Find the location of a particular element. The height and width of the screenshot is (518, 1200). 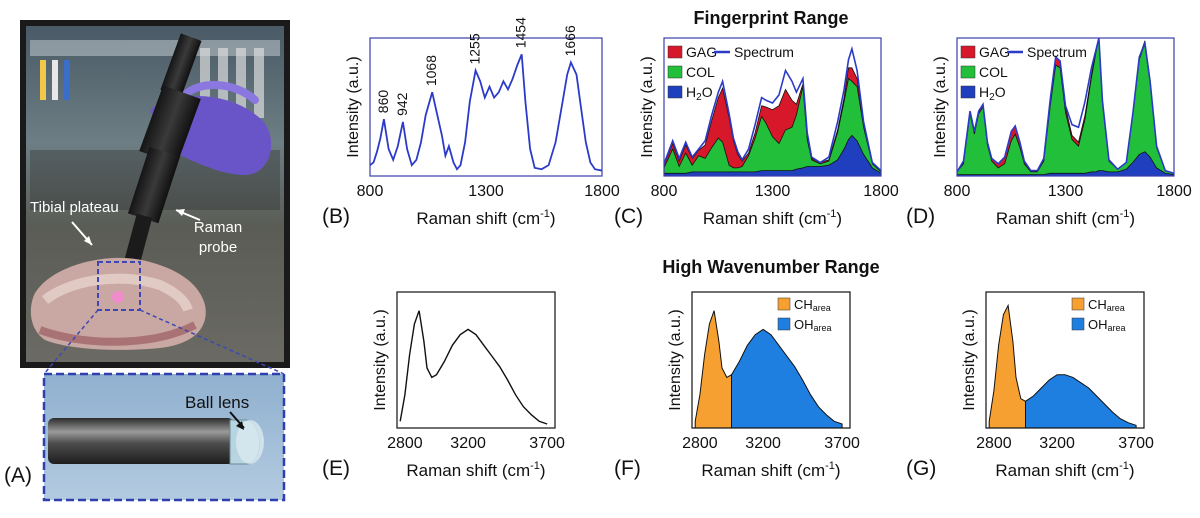

plot-area-d is located at coordinates (1065, 107).